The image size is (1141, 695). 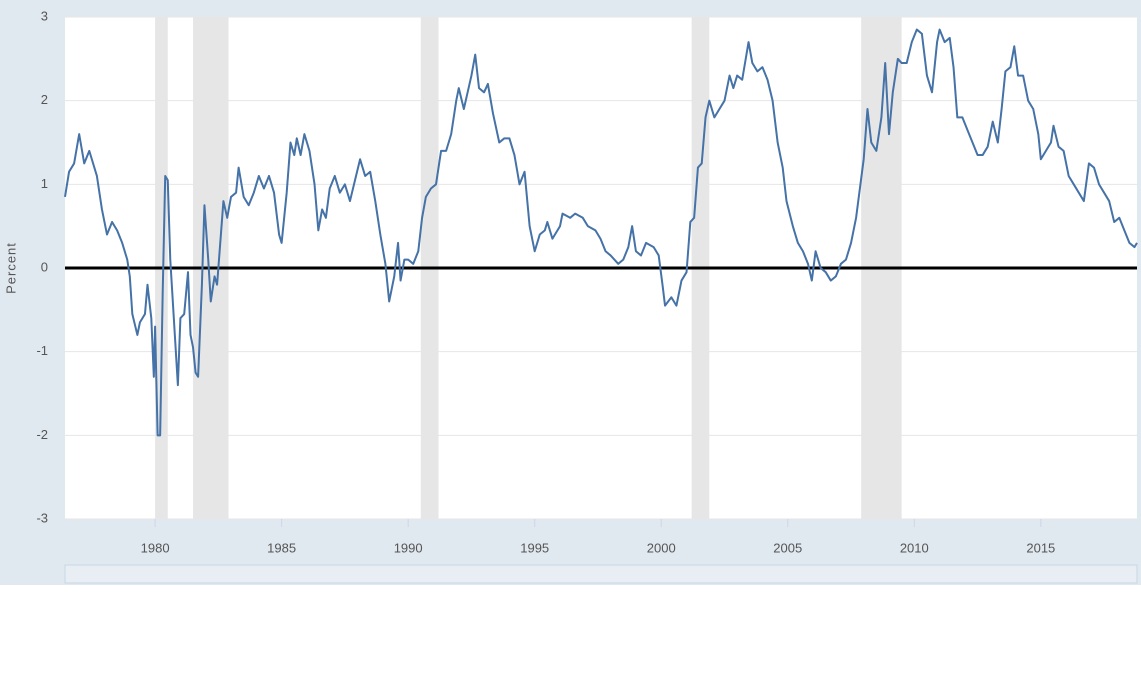 What do you see at coordinates (42, 434) in the screenshot?
I see `y-tick-label: -2` at bounding box center [42, 434].